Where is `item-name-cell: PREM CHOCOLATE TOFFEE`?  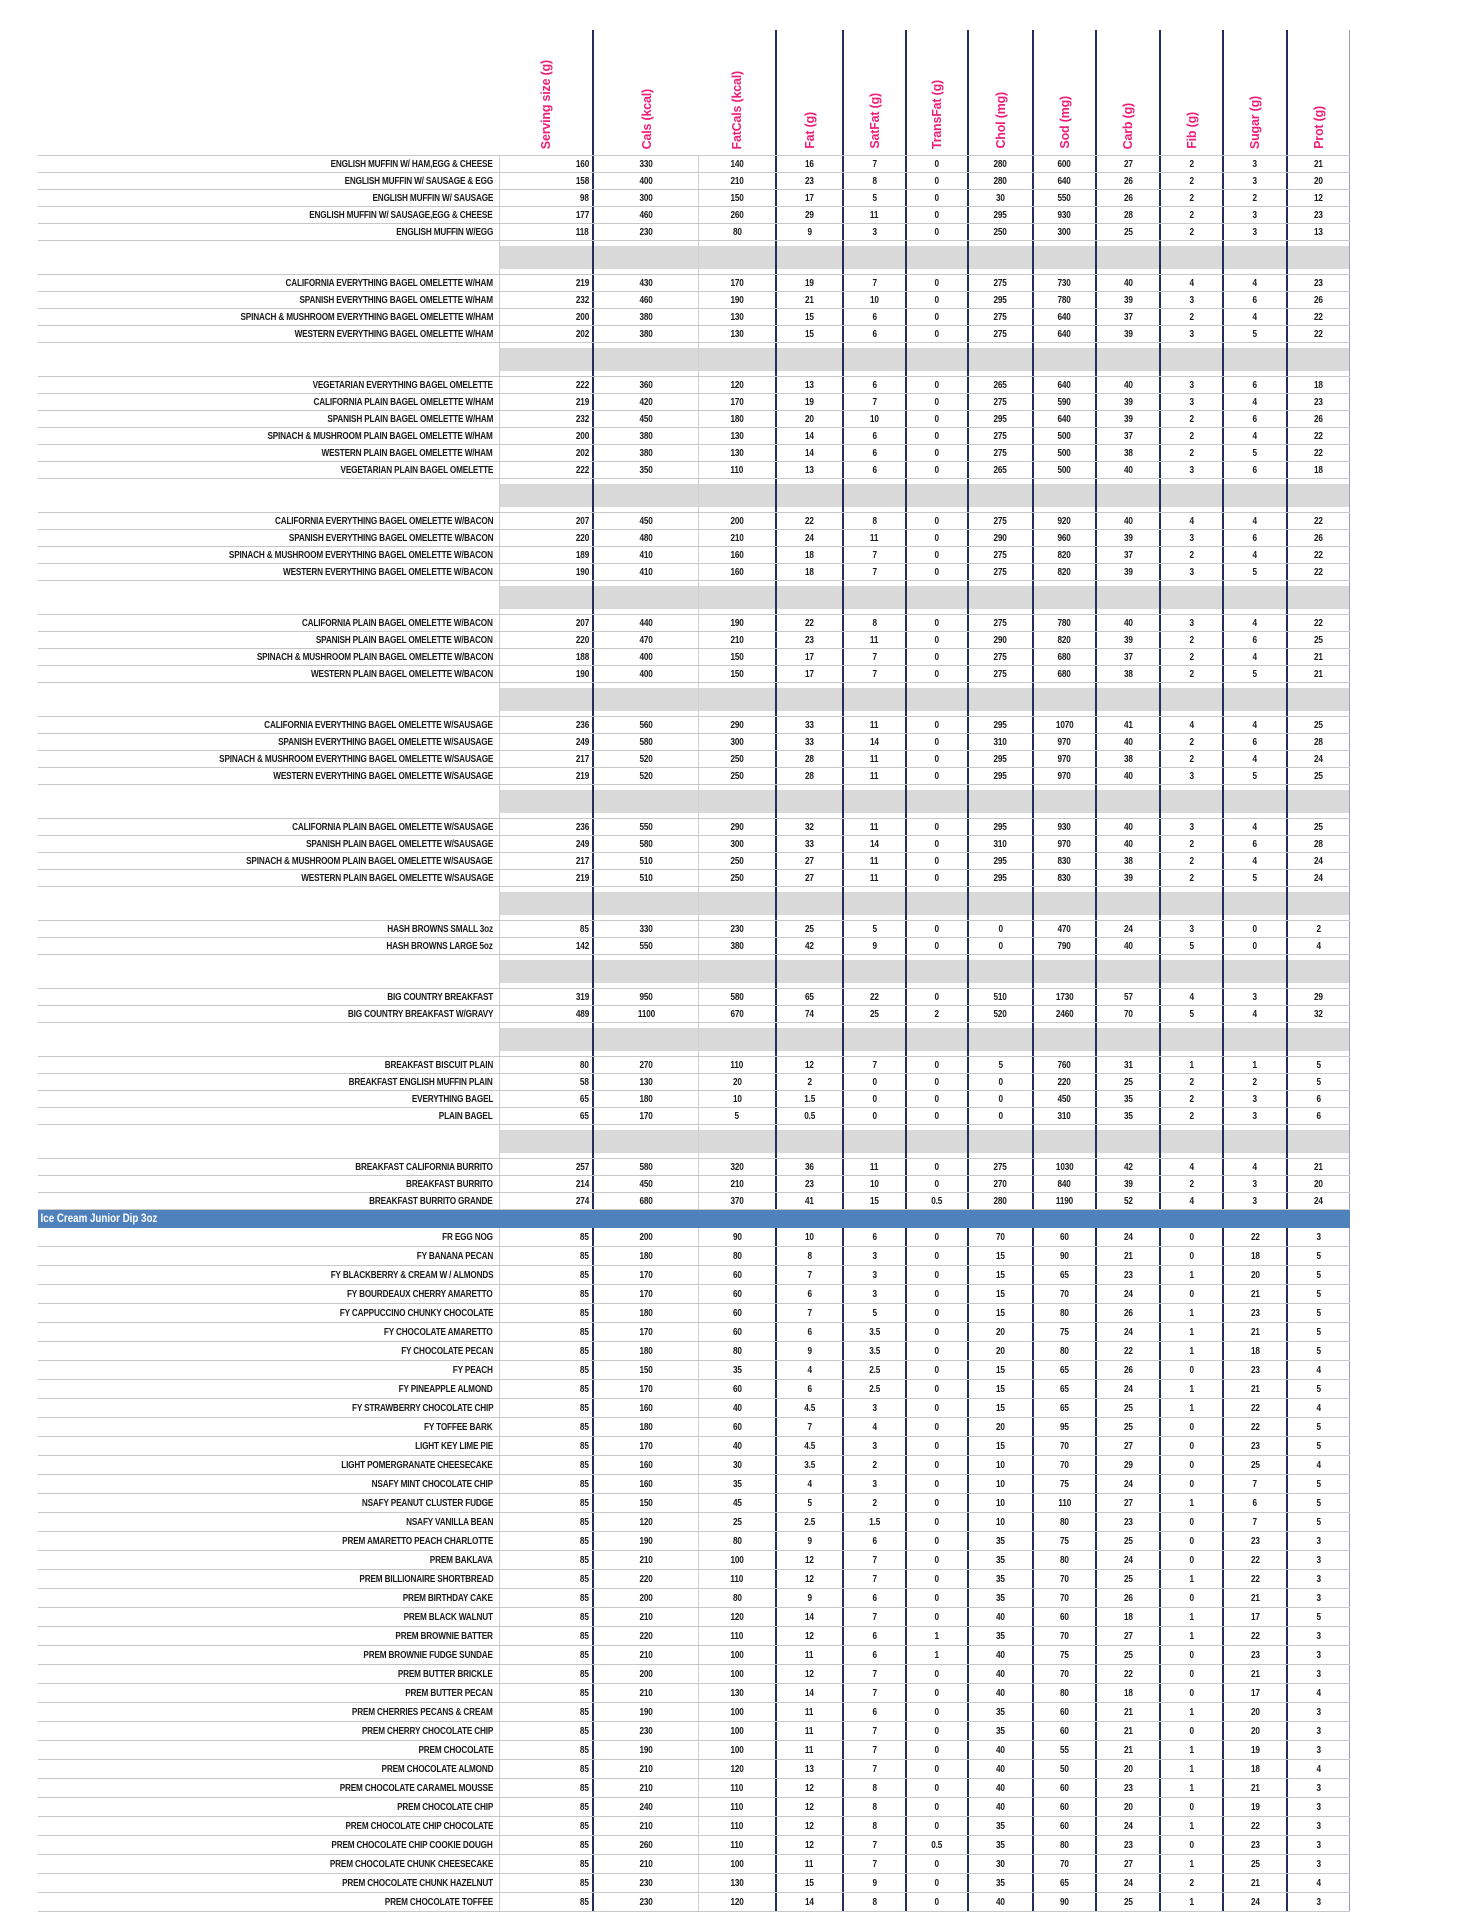
item-name-cell: PREM CHOCOLATE TOFFEE is located at coordinates (269, 1902).